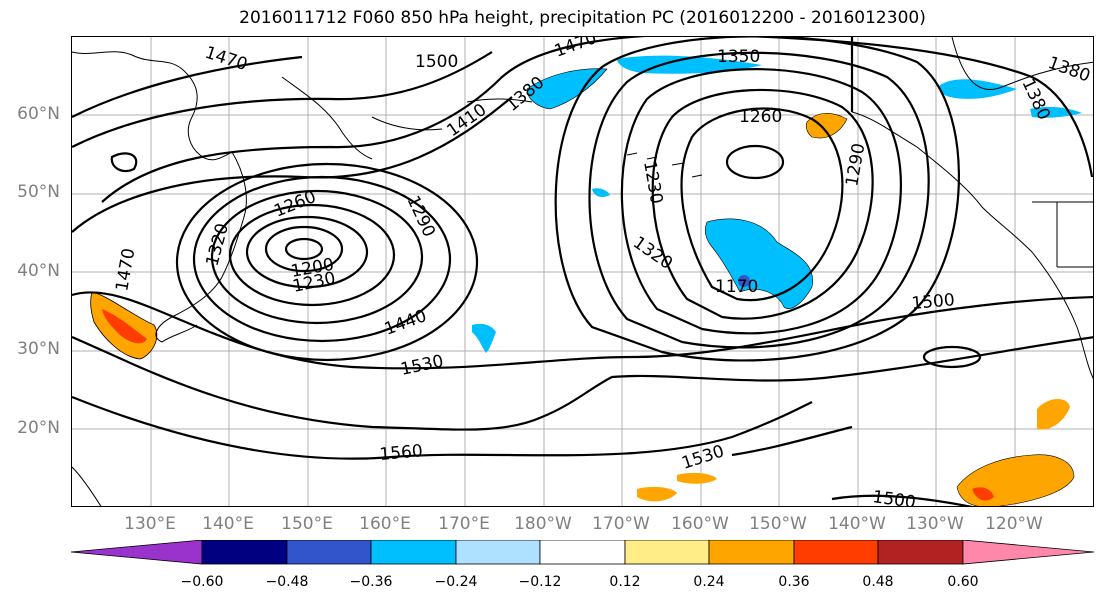 The image size is (1105, 601). What do you see at coordinates (1028, 552) in the screenshot?
I see `colorbar-extend-high` at bounding box center [1028, 552].